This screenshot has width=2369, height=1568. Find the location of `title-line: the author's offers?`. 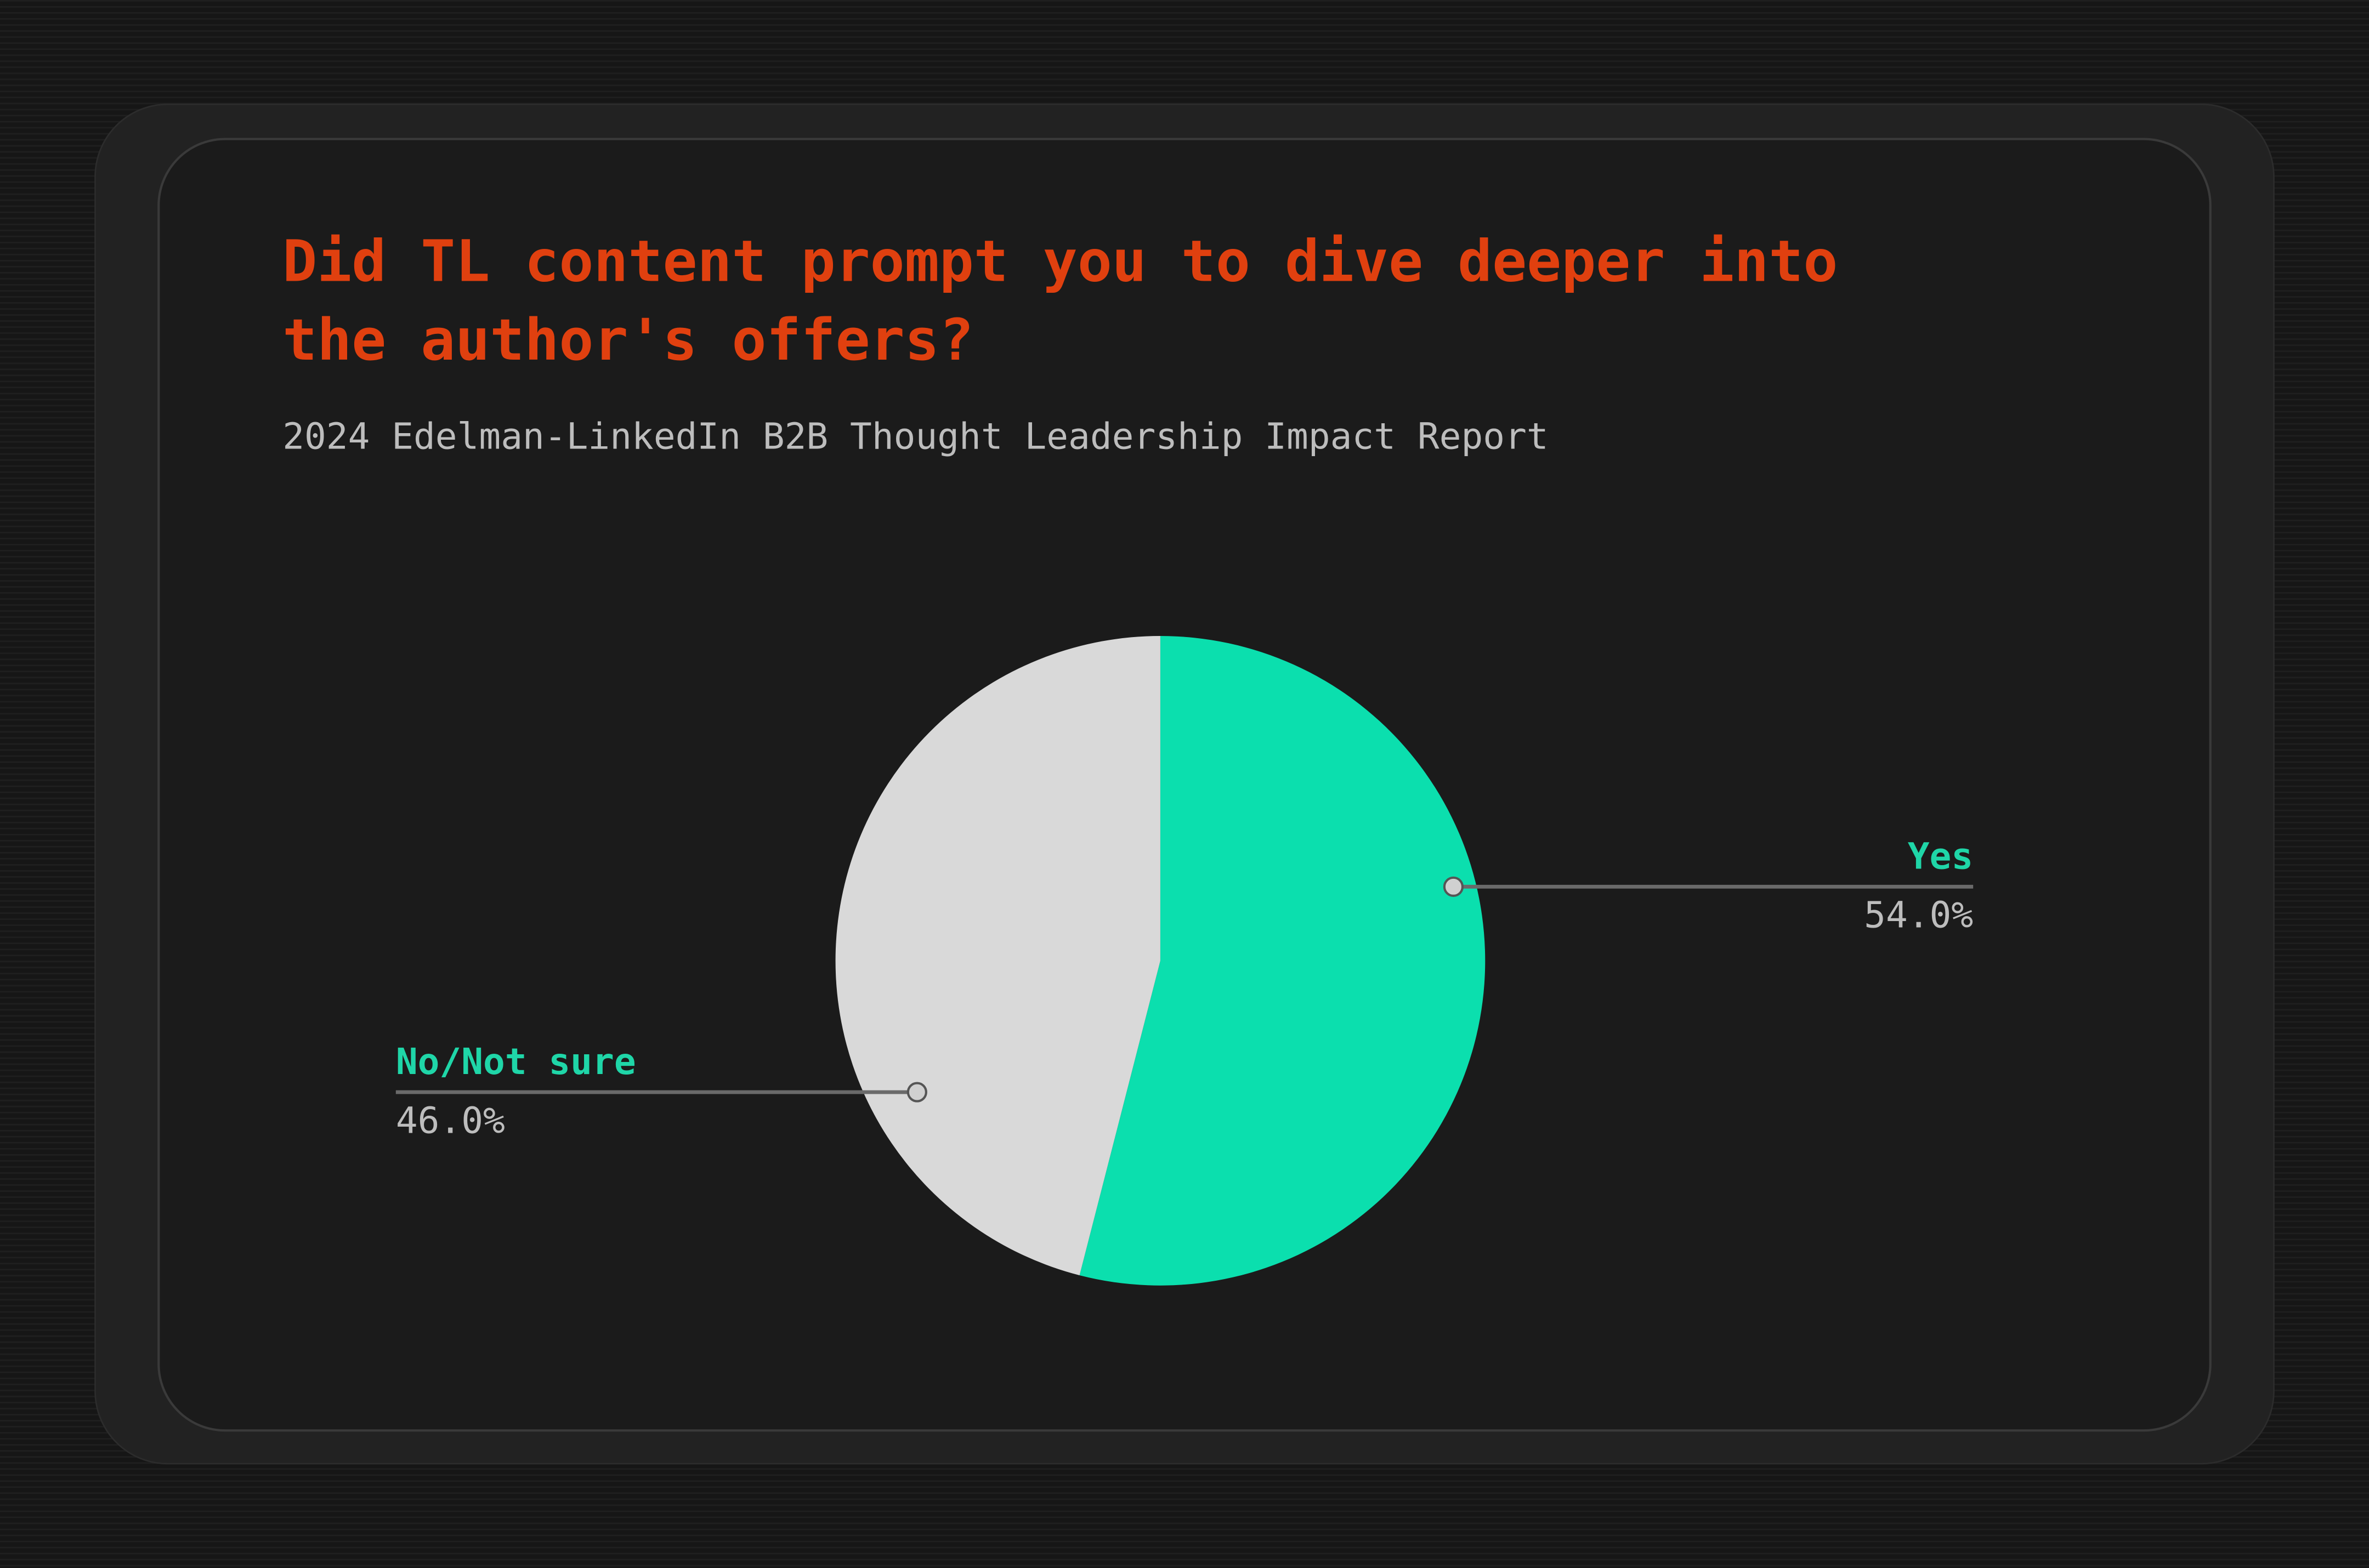

title-line: the author's offers? is located at coordinates (628, 339).